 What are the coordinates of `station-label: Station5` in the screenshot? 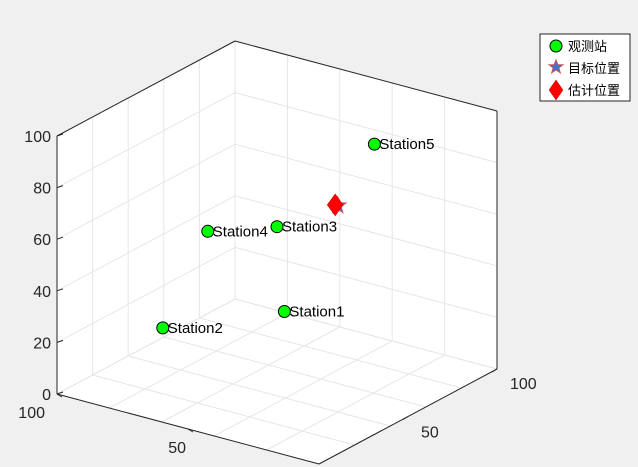 It's located at (406, 144).